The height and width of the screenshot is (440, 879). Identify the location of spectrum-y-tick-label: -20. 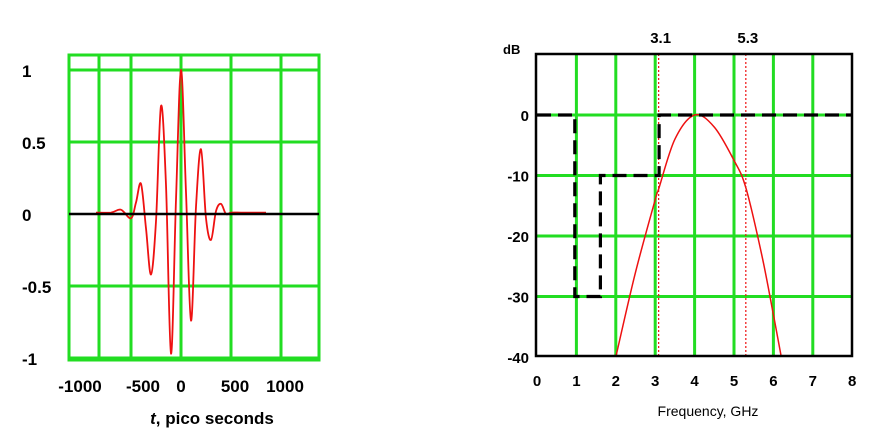
(518, 237).